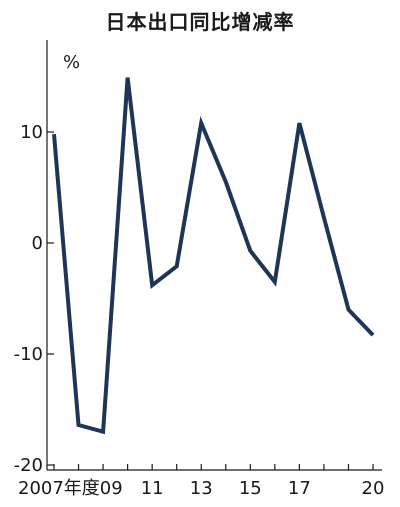  Describe the element at coordinates (70, 488) in the screenshot. I see `x-tick-label: 2007年度09` at that location.